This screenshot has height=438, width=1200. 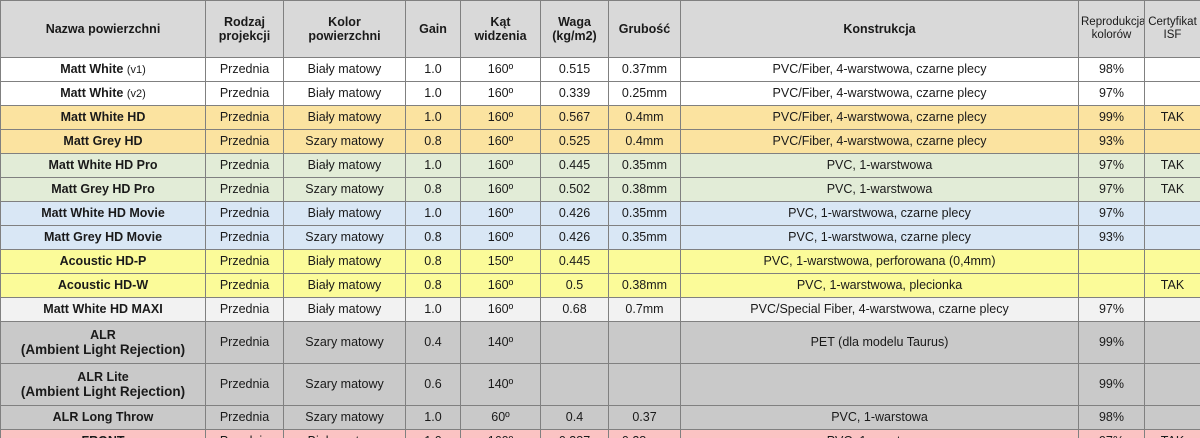 What do you see at coordinates (574, 261) in the screenshot?
I see `cell-weight: 0.445` at bounding box center [574, 261].